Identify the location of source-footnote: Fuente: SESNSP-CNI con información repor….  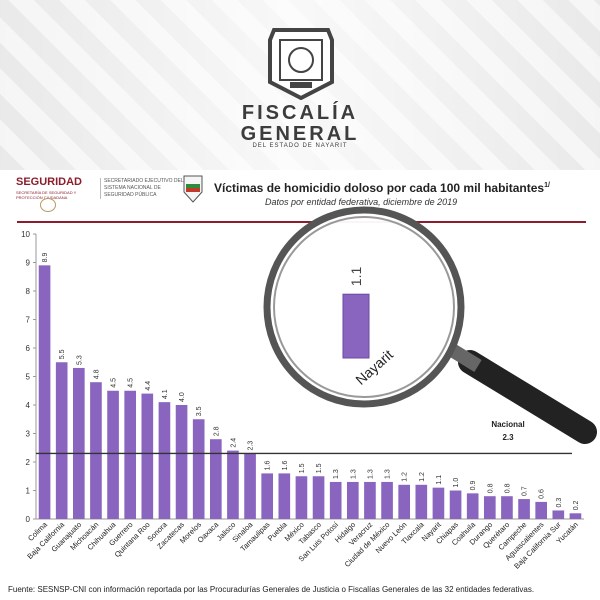
(271, 589).